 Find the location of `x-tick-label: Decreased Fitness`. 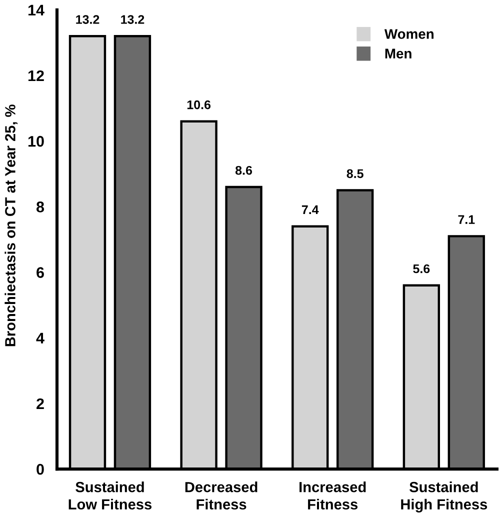

x-tick-label: Decreased Fitness is located at coordinates (221, 496).